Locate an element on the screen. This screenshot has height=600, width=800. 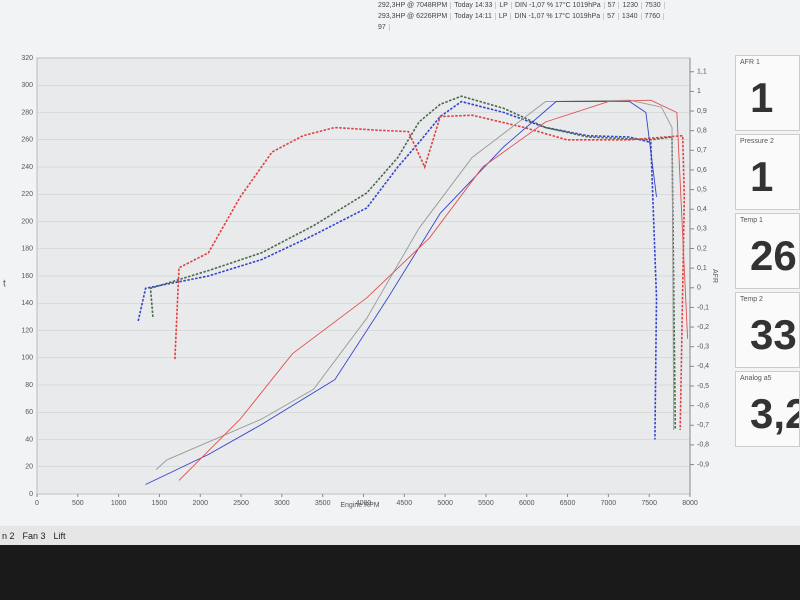
y-tick-label: 160 is located at coordinates (27, 276).